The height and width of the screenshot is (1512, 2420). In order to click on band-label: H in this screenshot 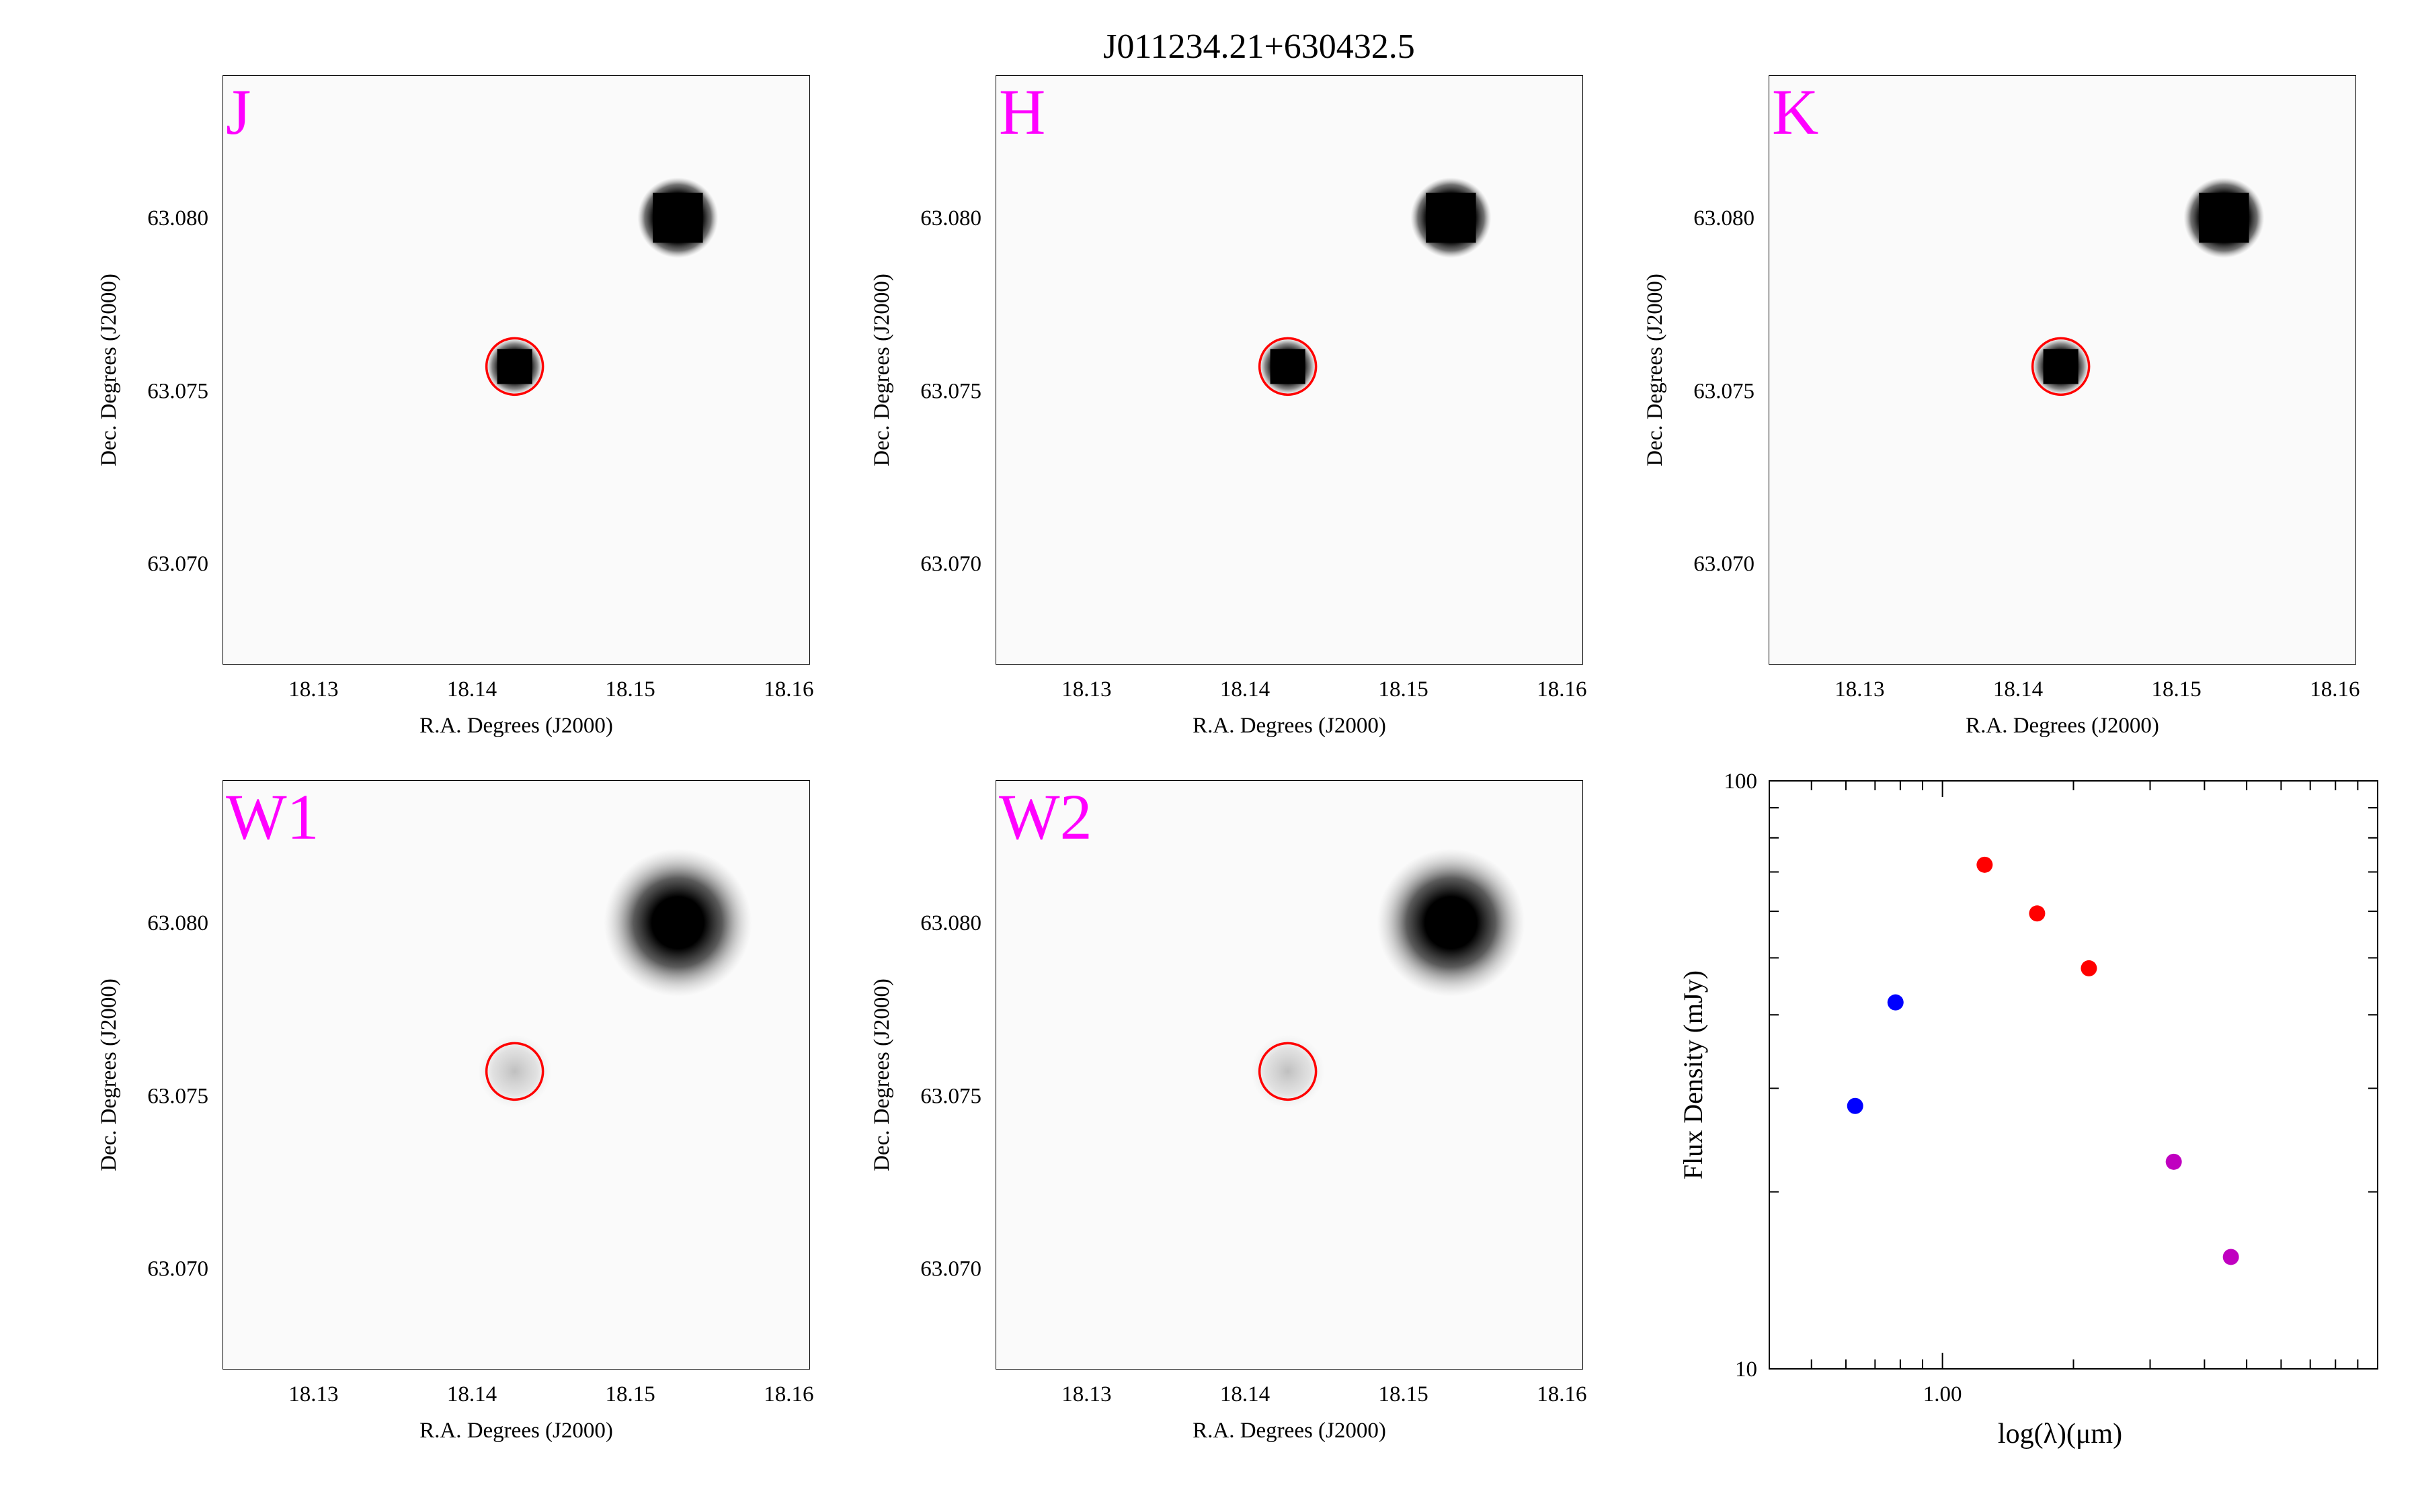, I will do `click(1022, 112)`.